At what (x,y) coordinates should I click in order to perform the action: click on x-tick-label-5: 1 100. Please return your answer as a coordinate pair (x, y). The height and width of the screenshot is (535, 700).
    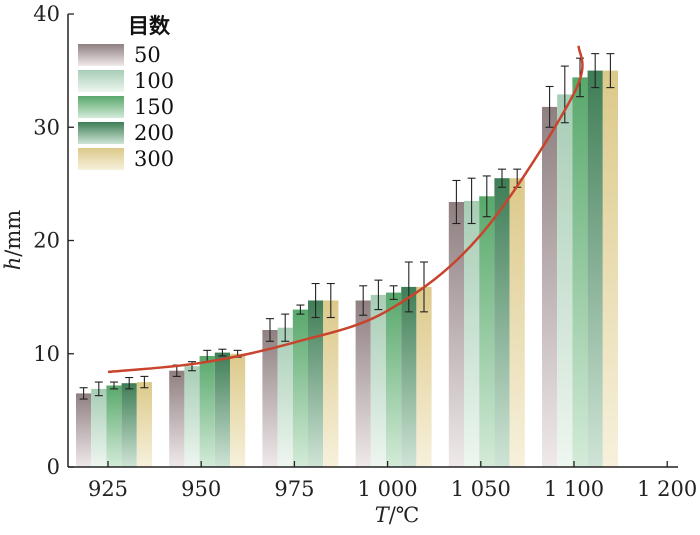
    Looking at the image, I should click on (574, 489).